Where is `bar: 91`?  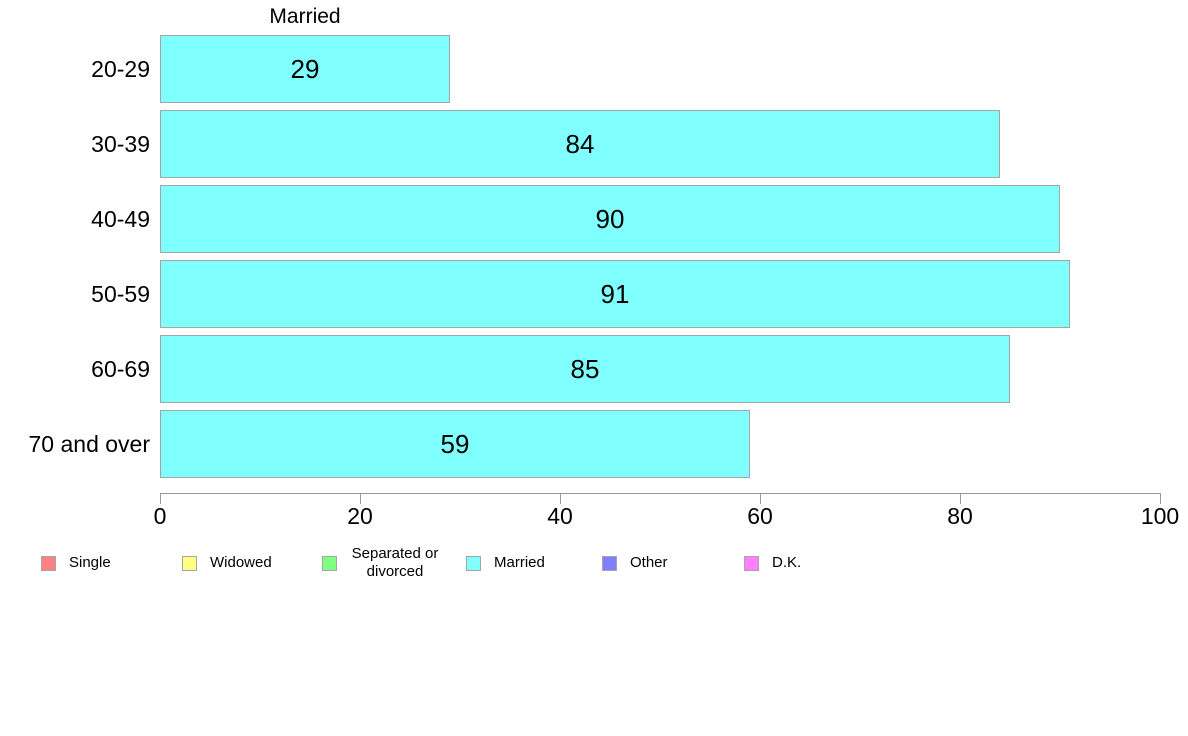
bar: 91 is located at coordinates (615, 294).